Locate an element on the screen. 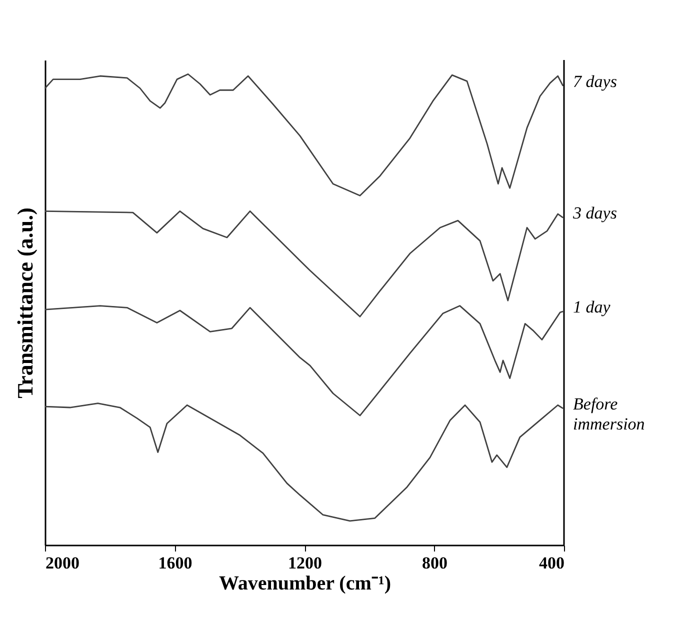  x-tick-label: 400 is located at coordinates (551, 563).